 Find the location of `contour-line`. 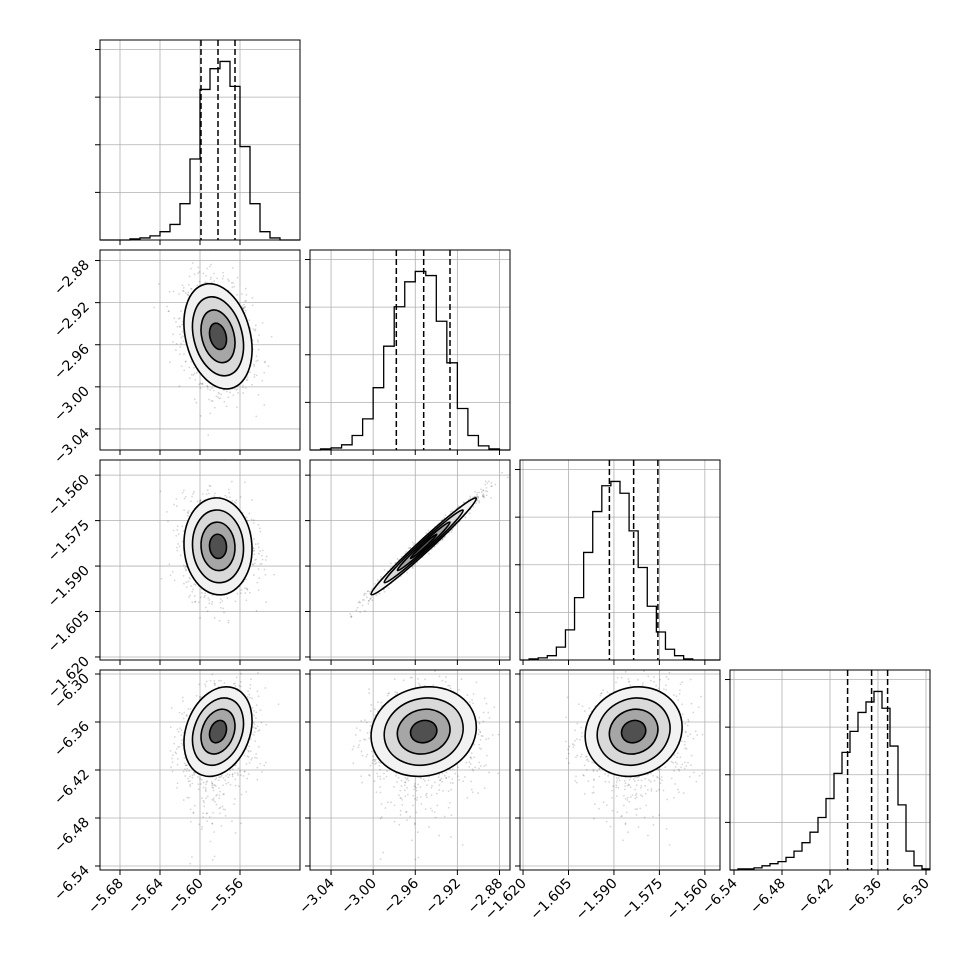

contour-line is located at coordinates (218, 546).